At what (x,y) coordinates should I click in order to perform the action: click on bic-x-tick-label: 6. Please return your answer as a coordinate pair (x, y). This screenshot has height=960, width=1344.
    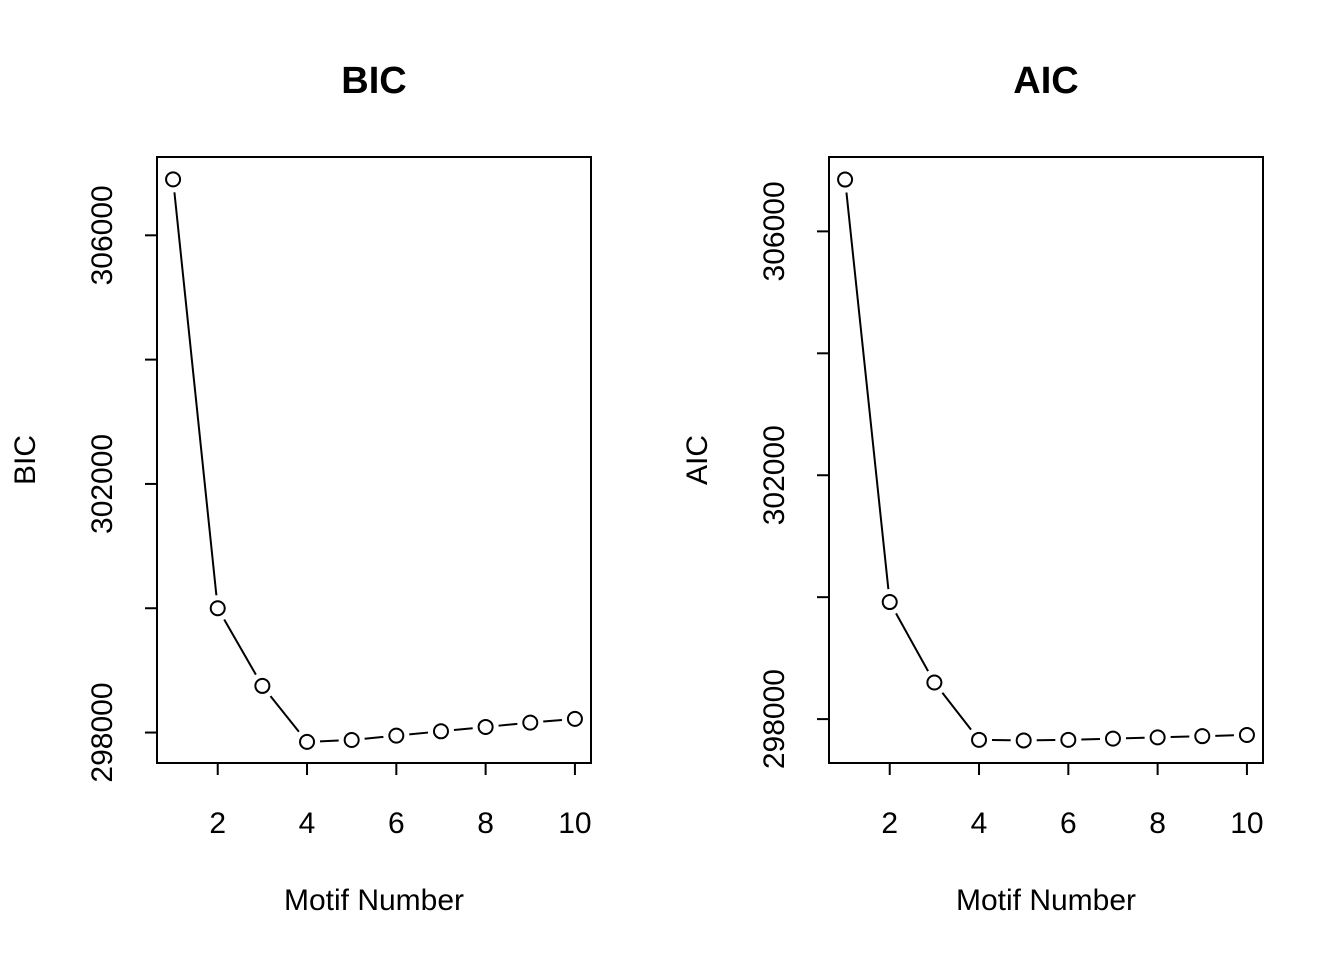
    Looking at the image, I should click on (396, 823).